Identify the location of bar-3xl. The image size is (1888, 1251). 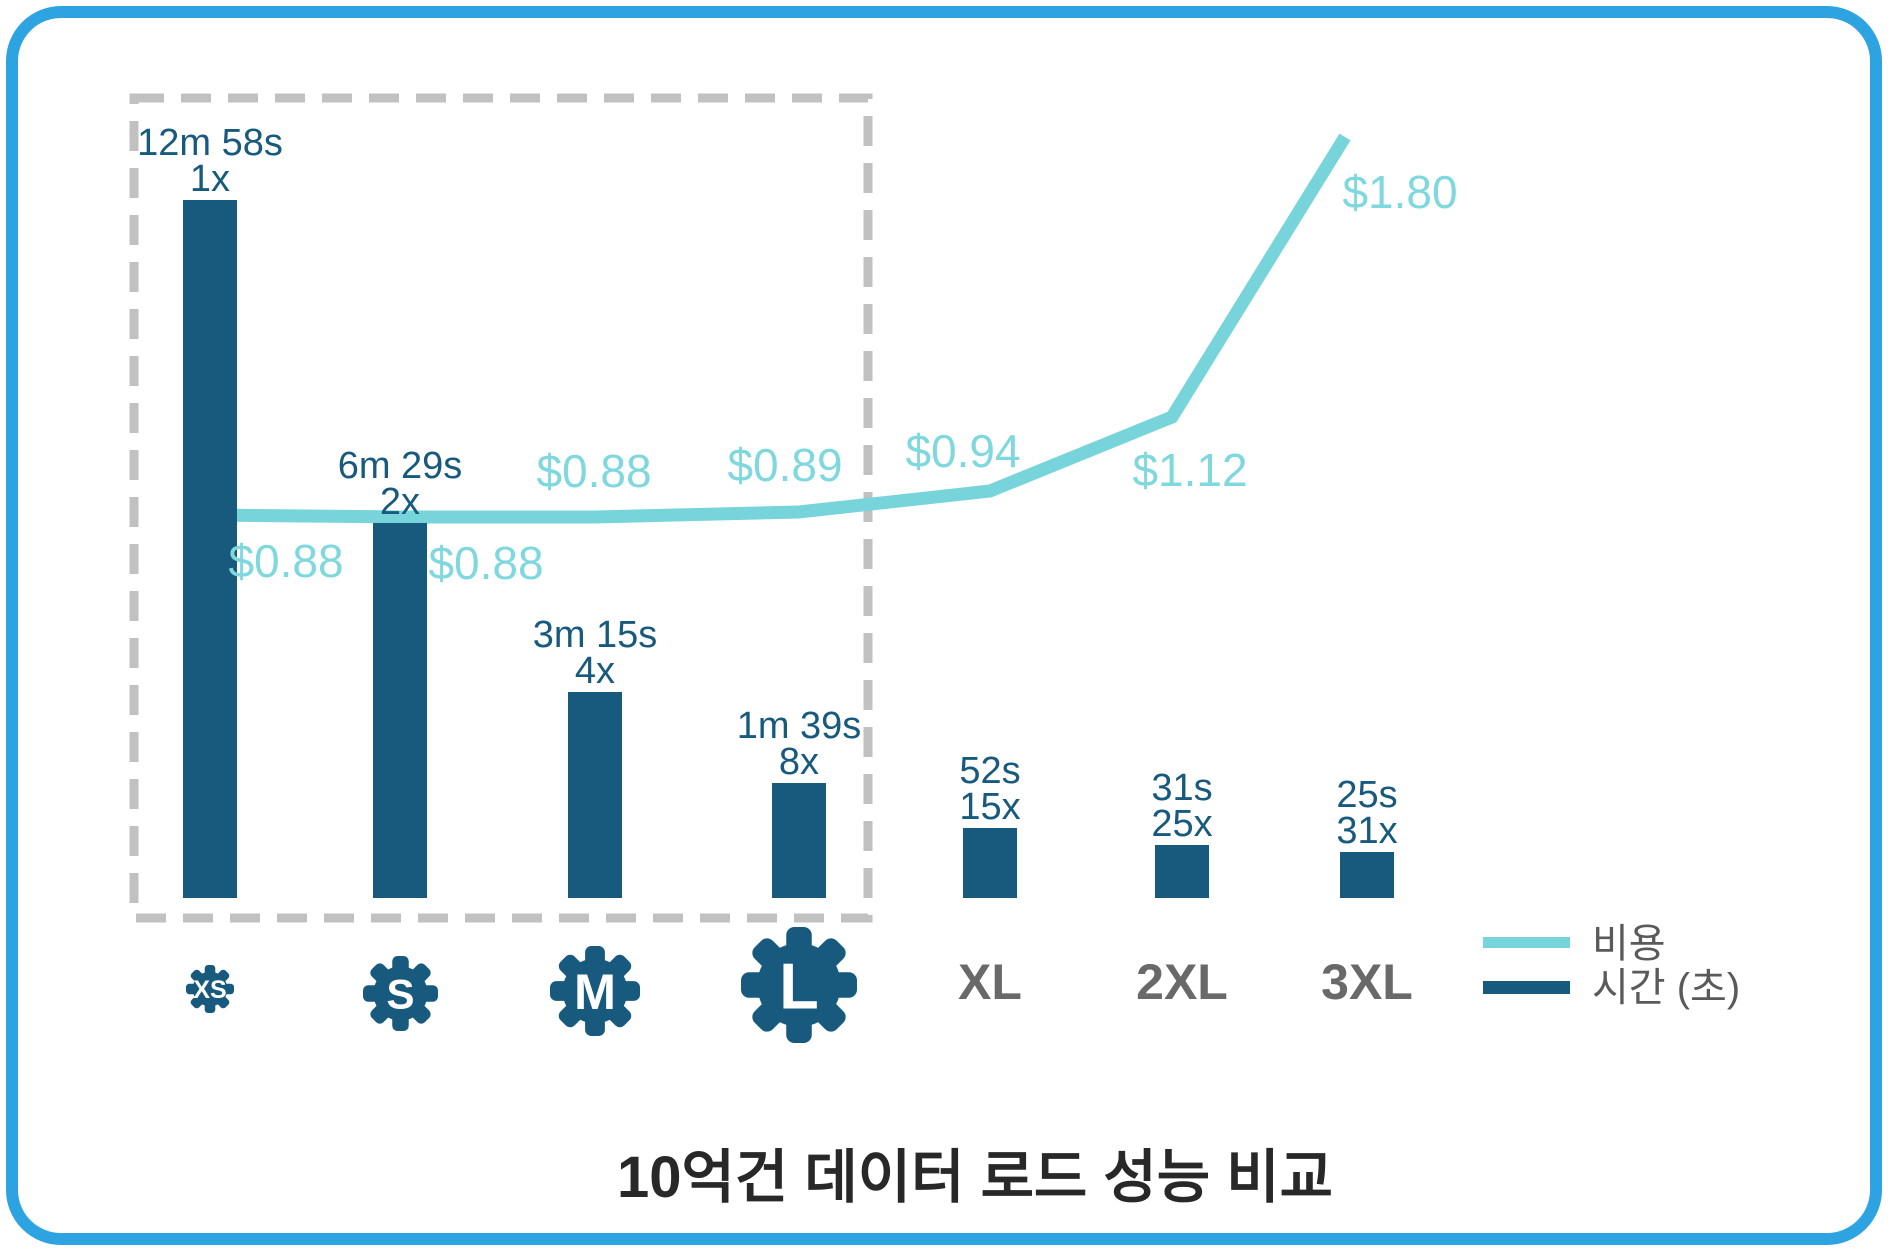
(1367, 875).